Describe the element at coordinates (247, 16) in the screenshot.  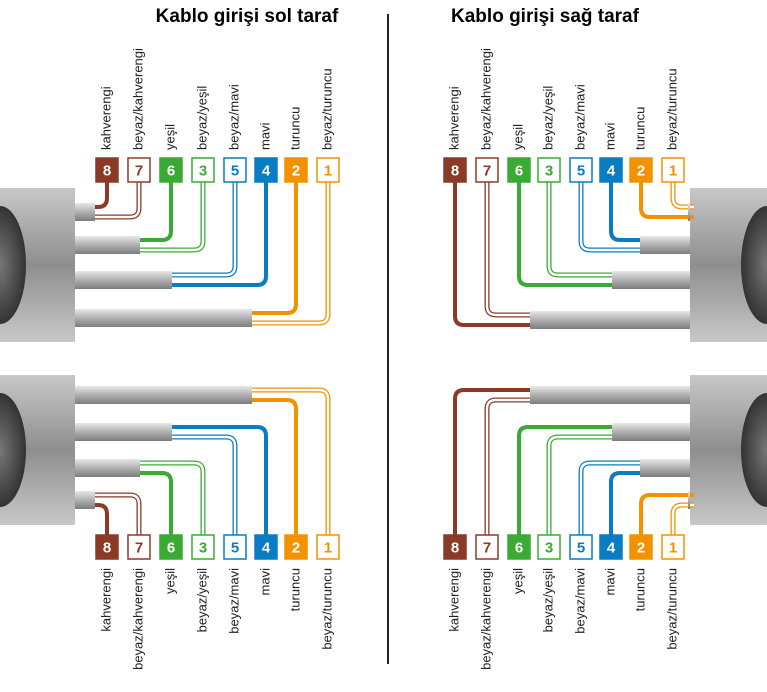
I see `panel-title: Kablo girişi sol taraf` at that location.